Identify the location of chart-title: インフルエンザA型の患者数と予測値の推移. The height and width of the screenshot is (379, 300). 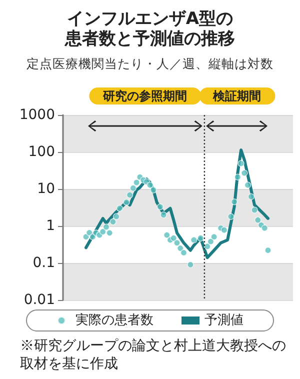
(149, 29).